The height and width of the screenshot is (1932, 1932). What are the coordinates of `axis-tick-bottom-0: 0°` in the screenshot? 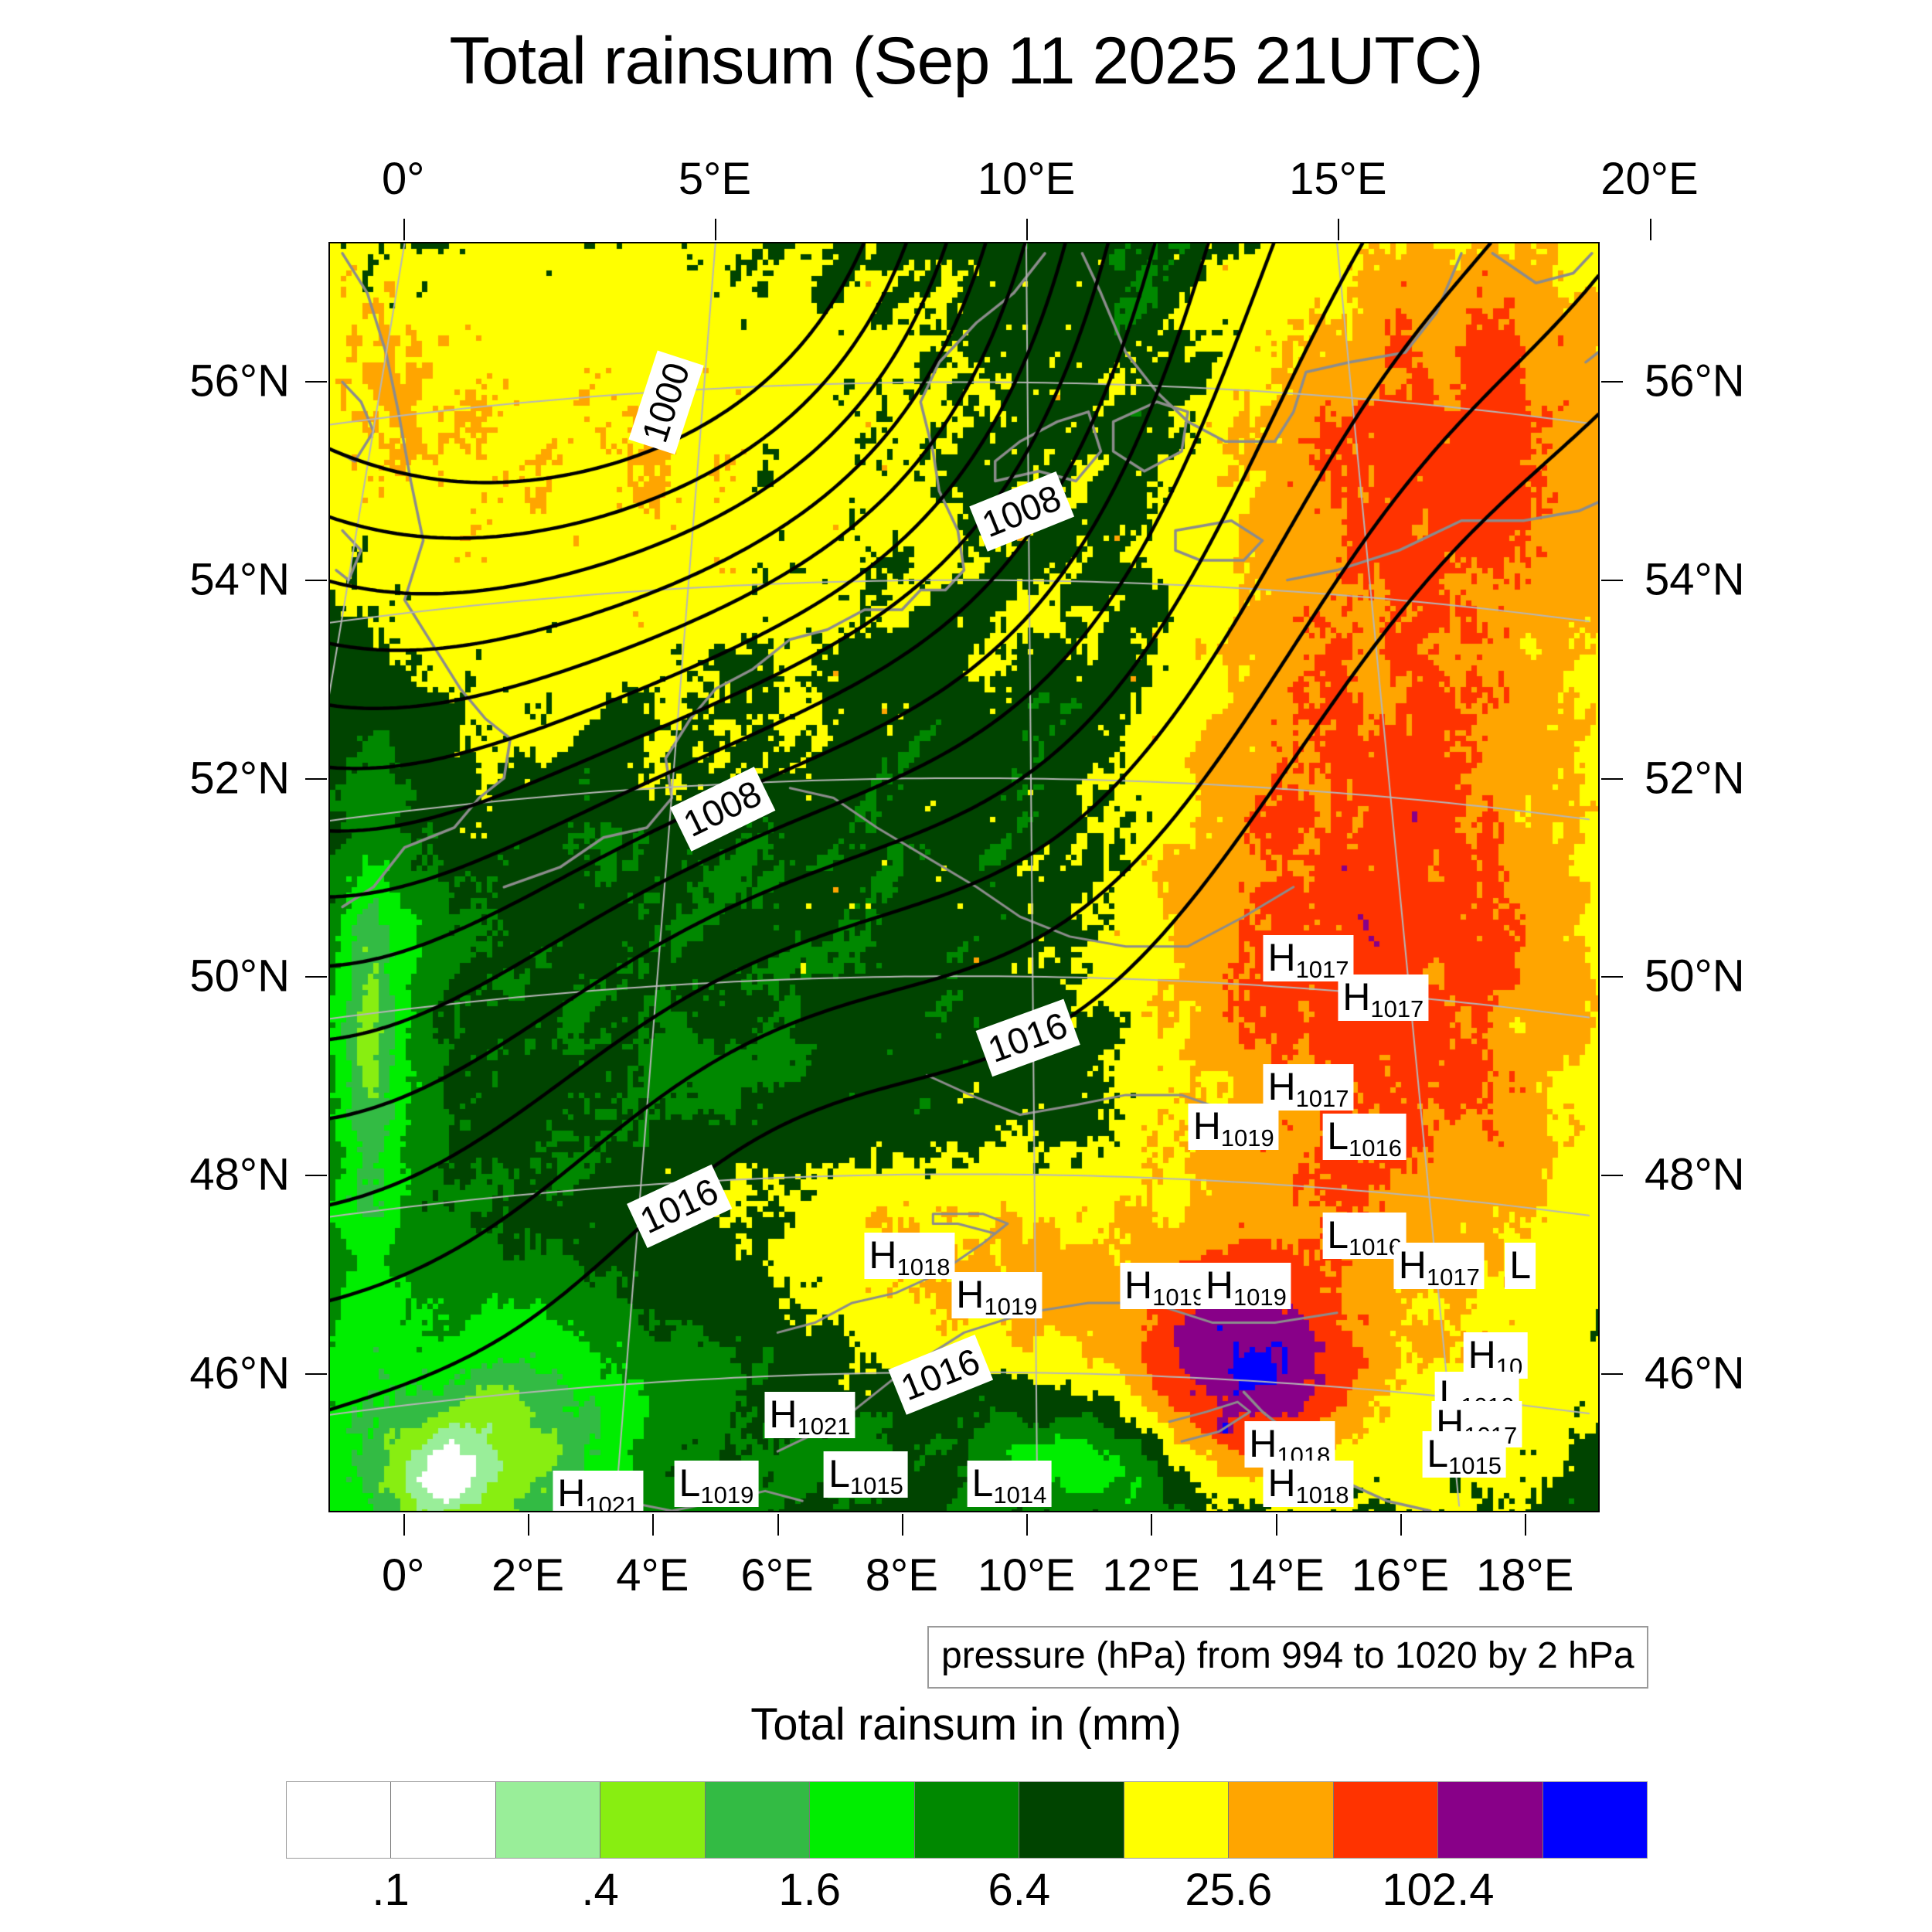 It's located at (404, 1575).